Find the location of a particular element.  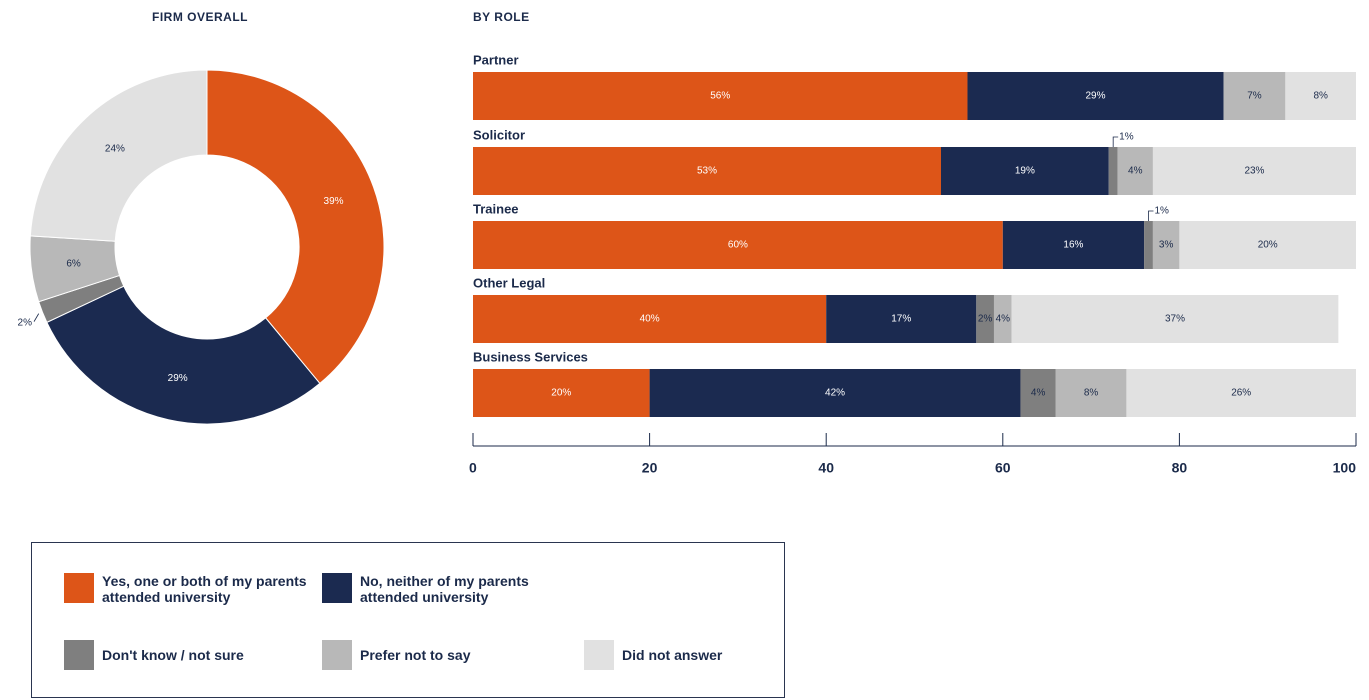

legend-label-did-not-answer: Did not answer is located at coordinates (672, 655).